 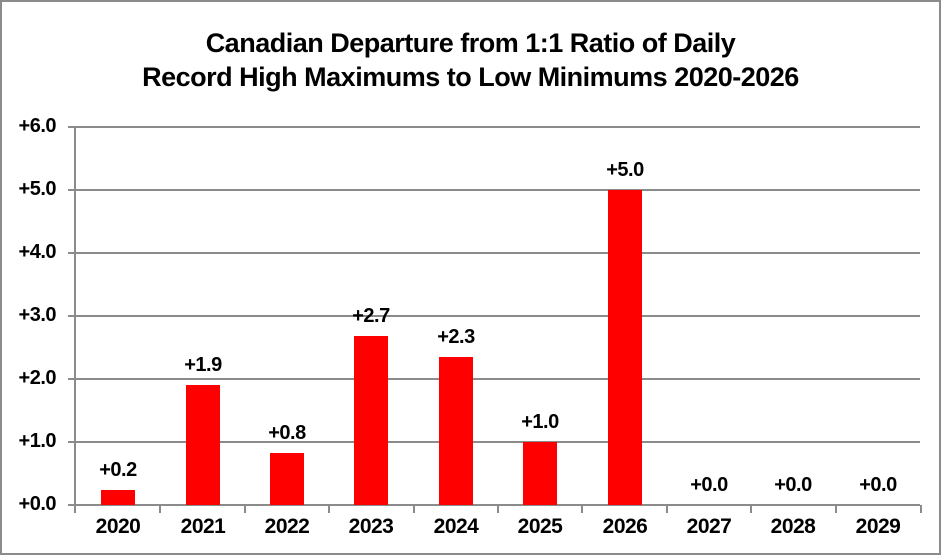 What do you see at coordinates (203, 526) in the screenshot?
I see `x-axis-label: 2021` at bounding box center [203, 526].